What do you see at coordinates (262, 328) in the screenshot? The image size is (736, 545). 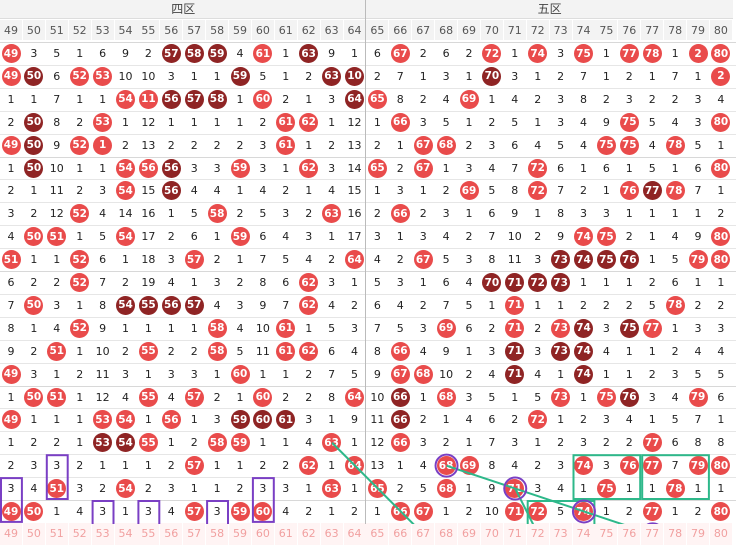 I see `miss-count: 10` at bounding box center [262, 328].